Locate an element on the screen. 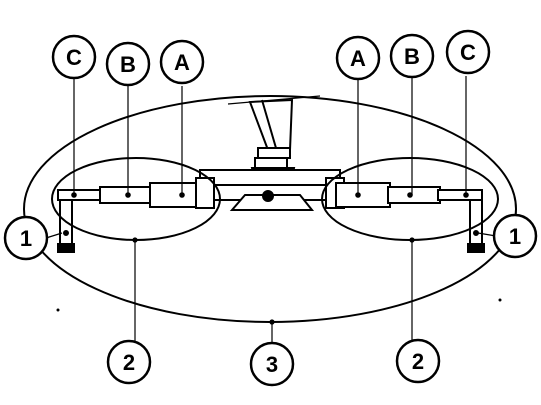 The height and width of the screenshot is (405, 541). label-side-right-1: 1 is located at coordinates (515, 236).